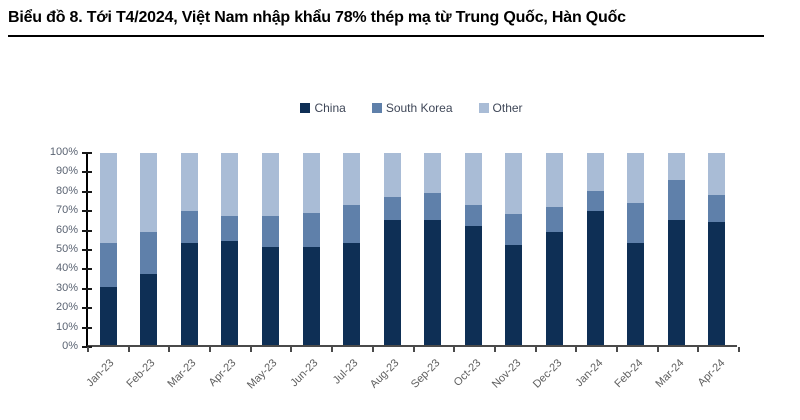 The width and height of the screenshot is (800, 420). I want to click on legend: China South Korea Other, so click(411, 108).